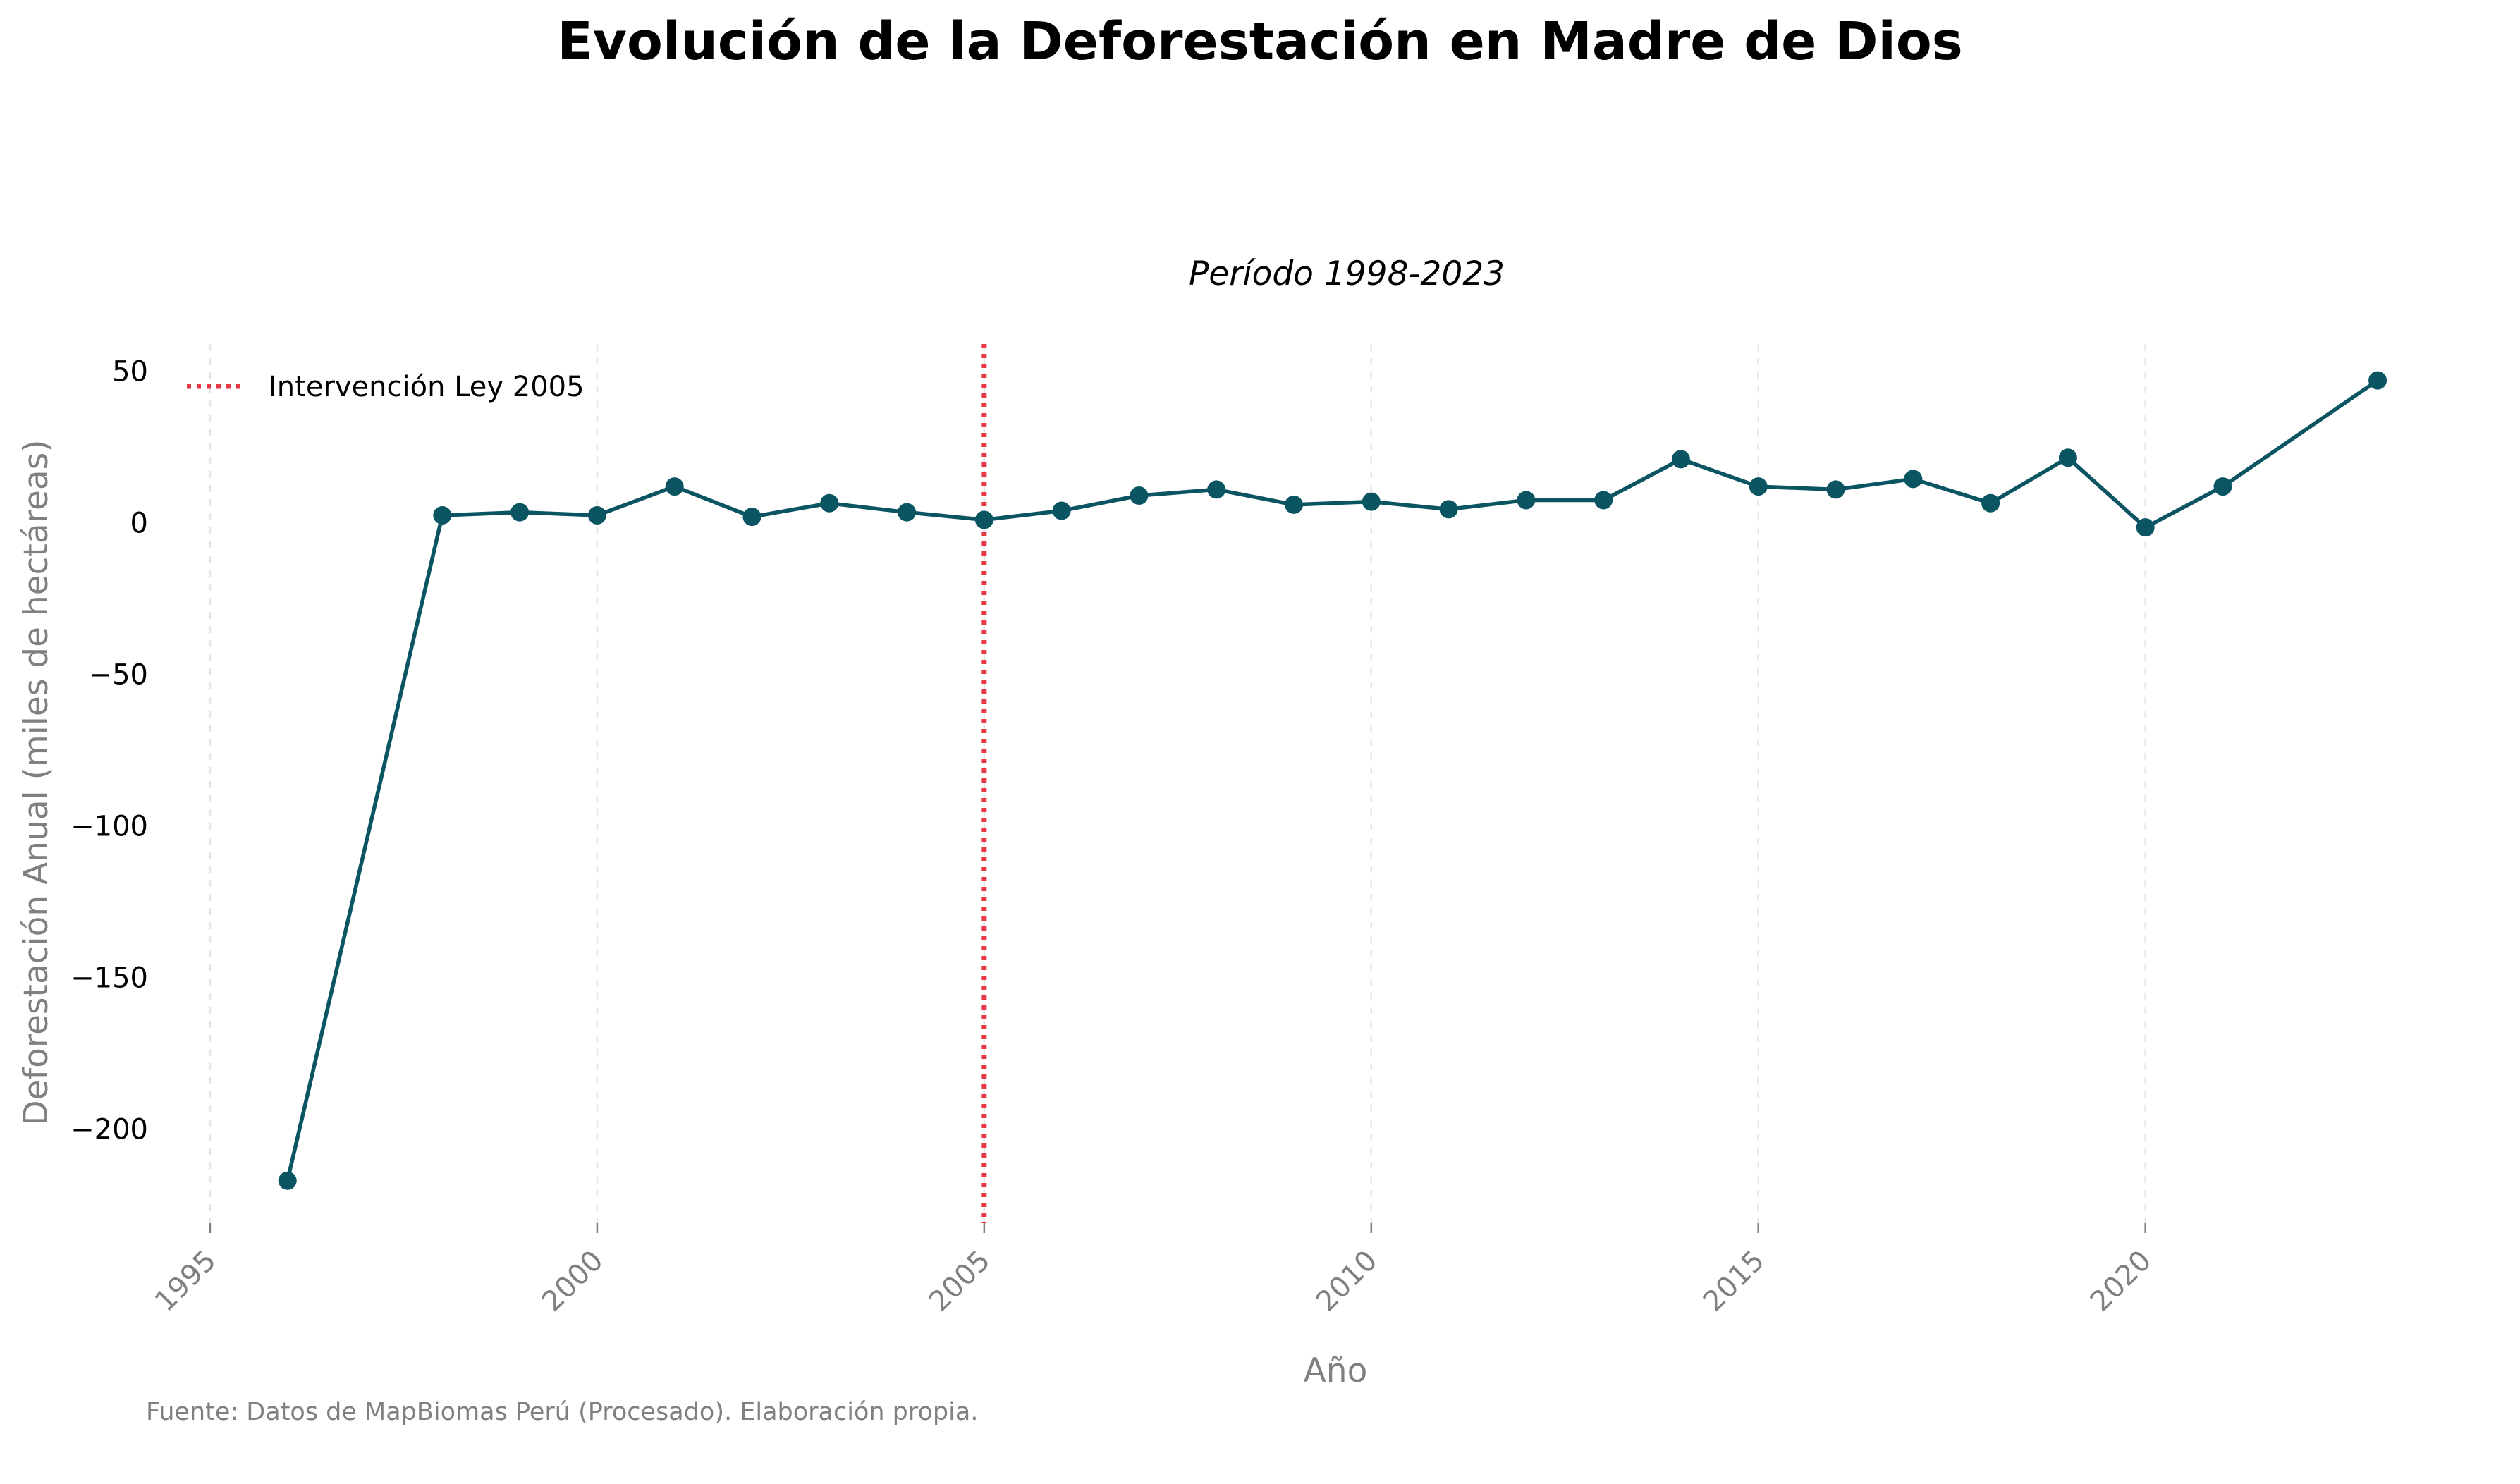  I want to click on x-tick-label: 2000, so click(573, 1281).